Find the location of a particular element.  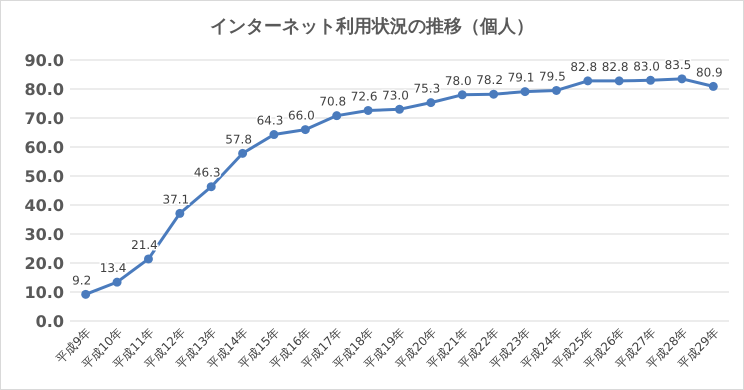

y-tick-label: 0.0 is located at coordinates (50, 321).